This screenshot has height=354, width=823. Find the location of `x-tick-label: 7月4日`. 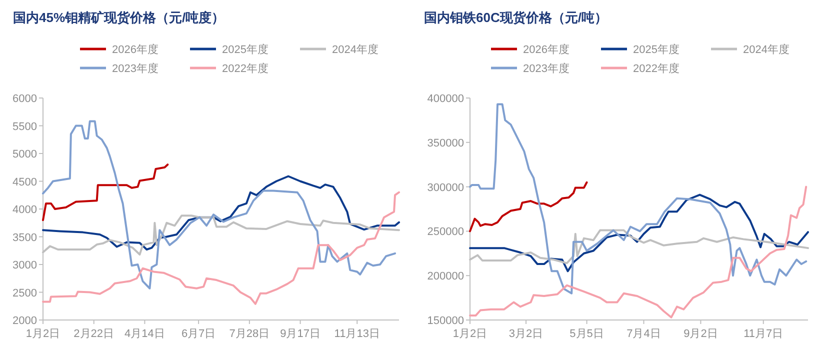

x-tick-label: 7月4日 is located at coordinates (643, 334).